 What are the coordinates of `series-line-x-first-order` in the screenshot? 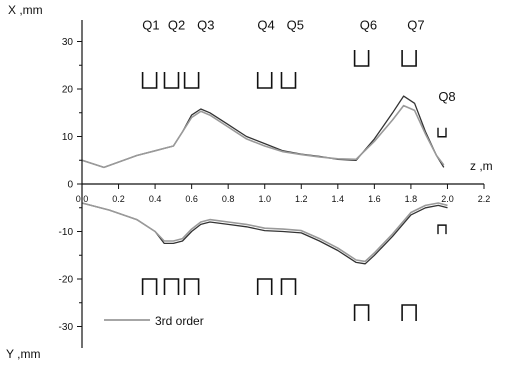 It's located at (263, 132).